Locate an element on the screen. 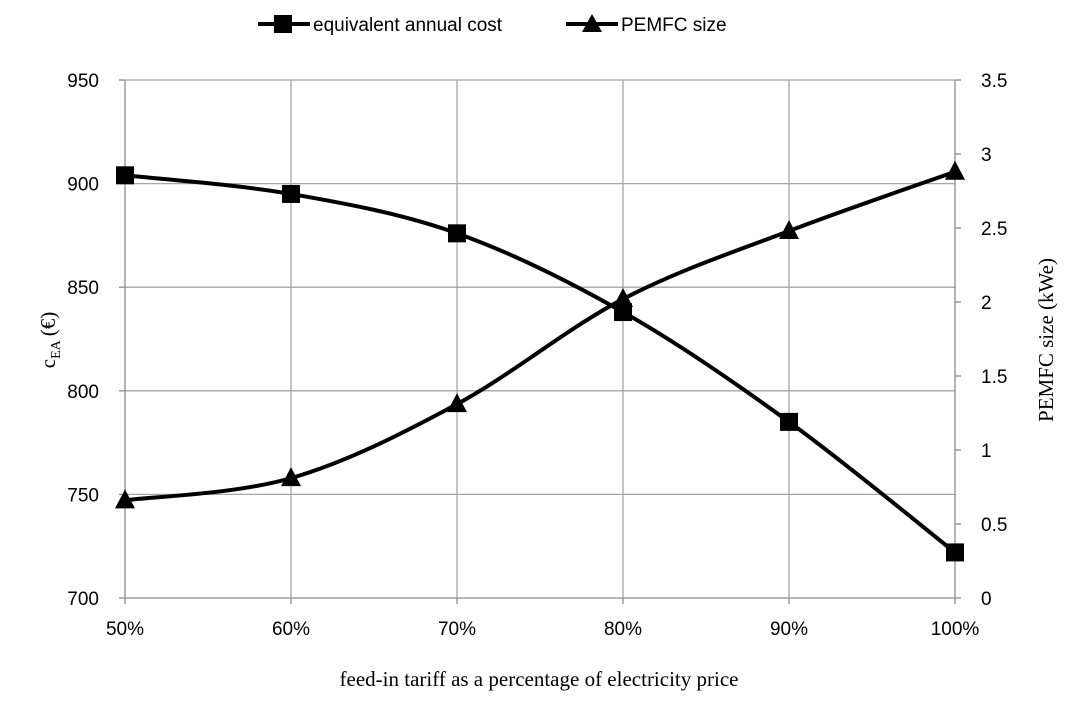 The image size is (1068, 715). y2-tick-label: 2 is located at coordinates (986, 303).